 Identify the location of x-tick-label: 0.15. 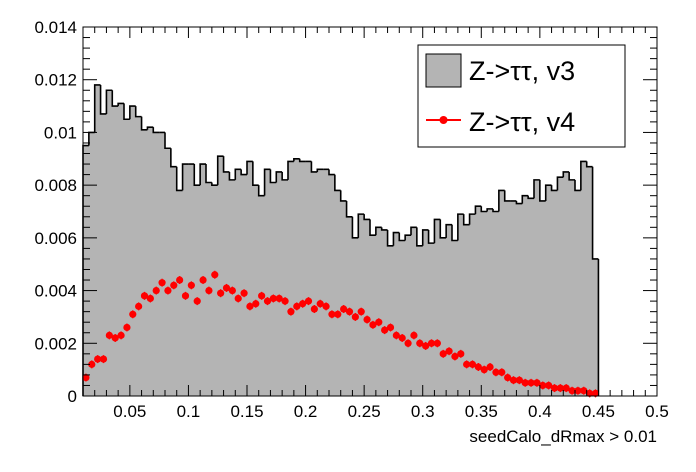
(246, 411).